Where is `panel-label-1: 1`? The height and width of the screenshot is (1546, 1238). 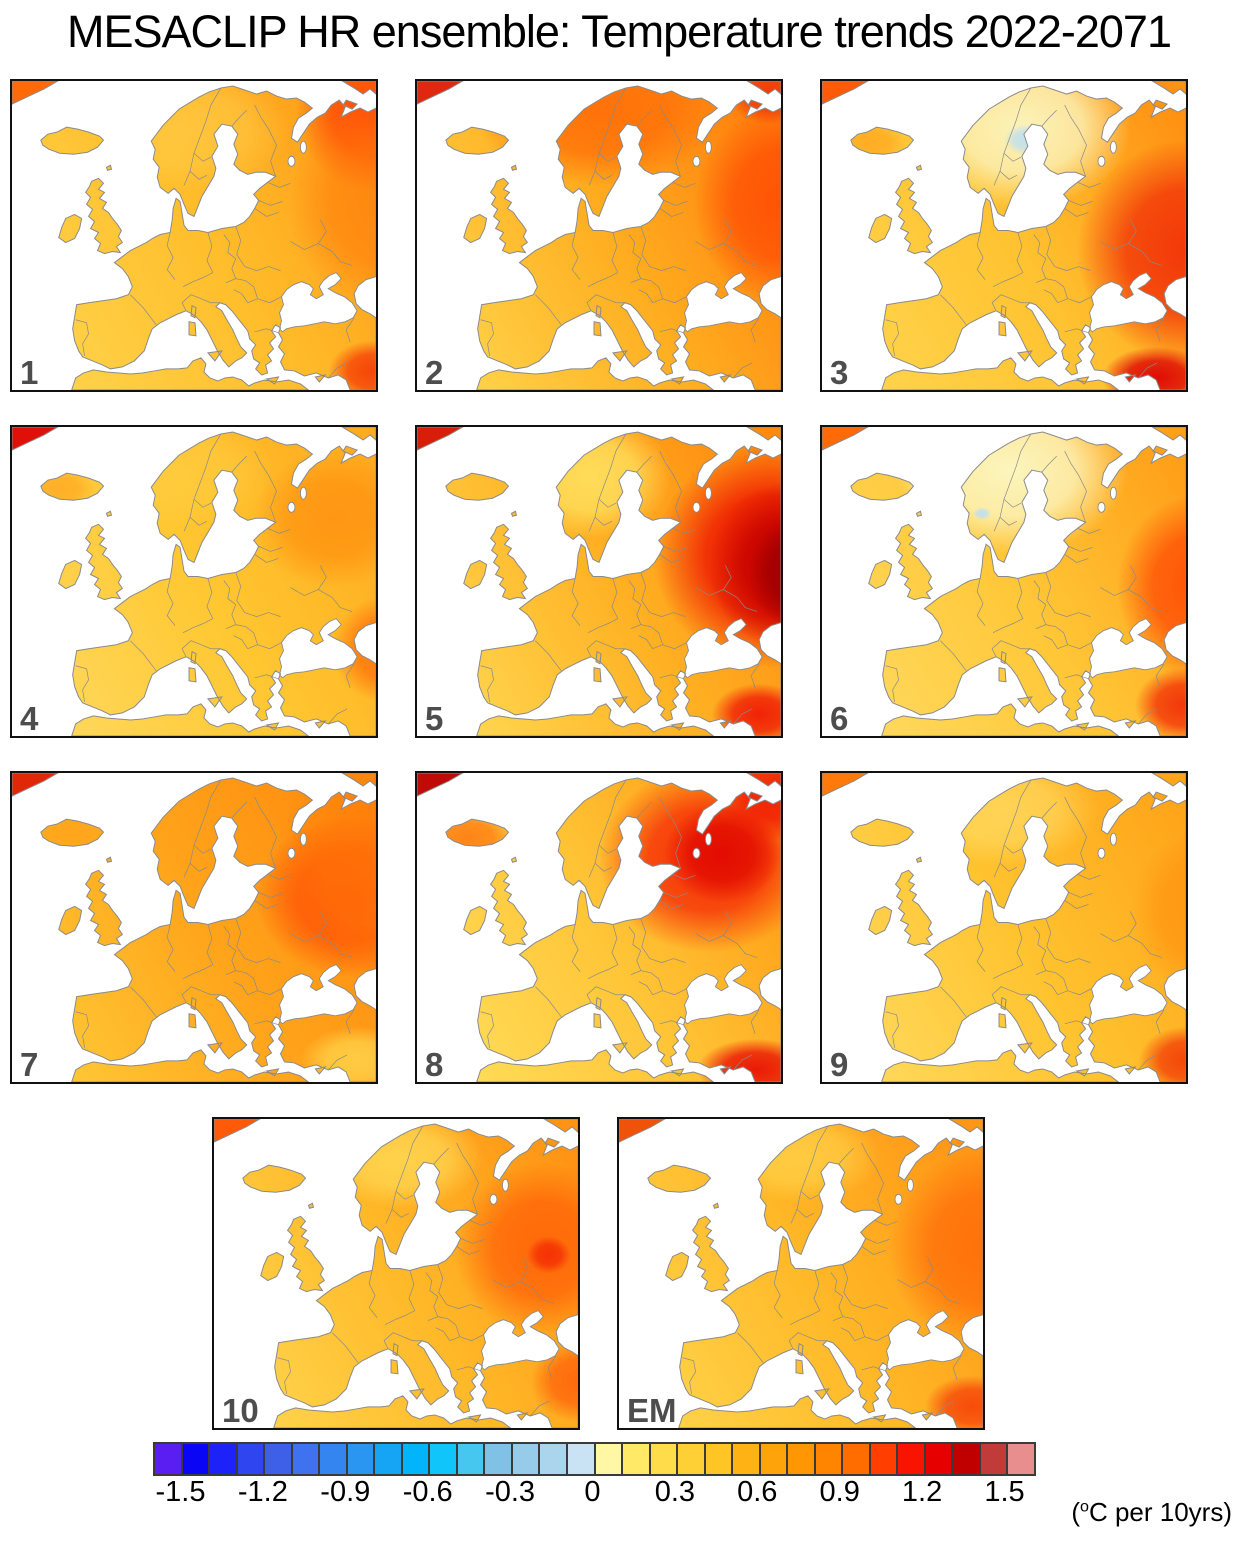 panel-label-1: 1 is located at coordinates (29, 372).